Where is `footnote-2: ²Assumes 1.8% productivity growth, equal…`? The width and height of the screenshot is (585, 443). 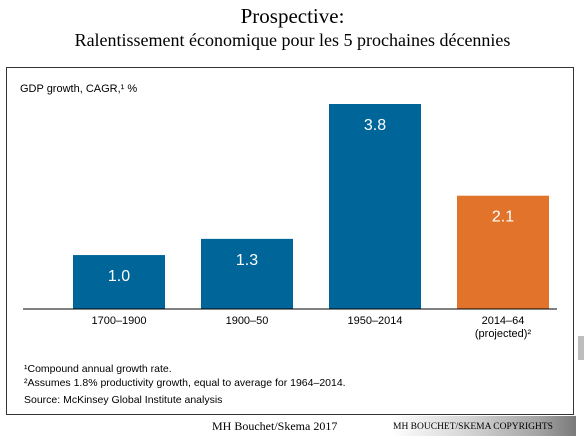 footnote-2: ²Assumes 1.8% productivity growth, equal… is located at coordinates (185, 383).